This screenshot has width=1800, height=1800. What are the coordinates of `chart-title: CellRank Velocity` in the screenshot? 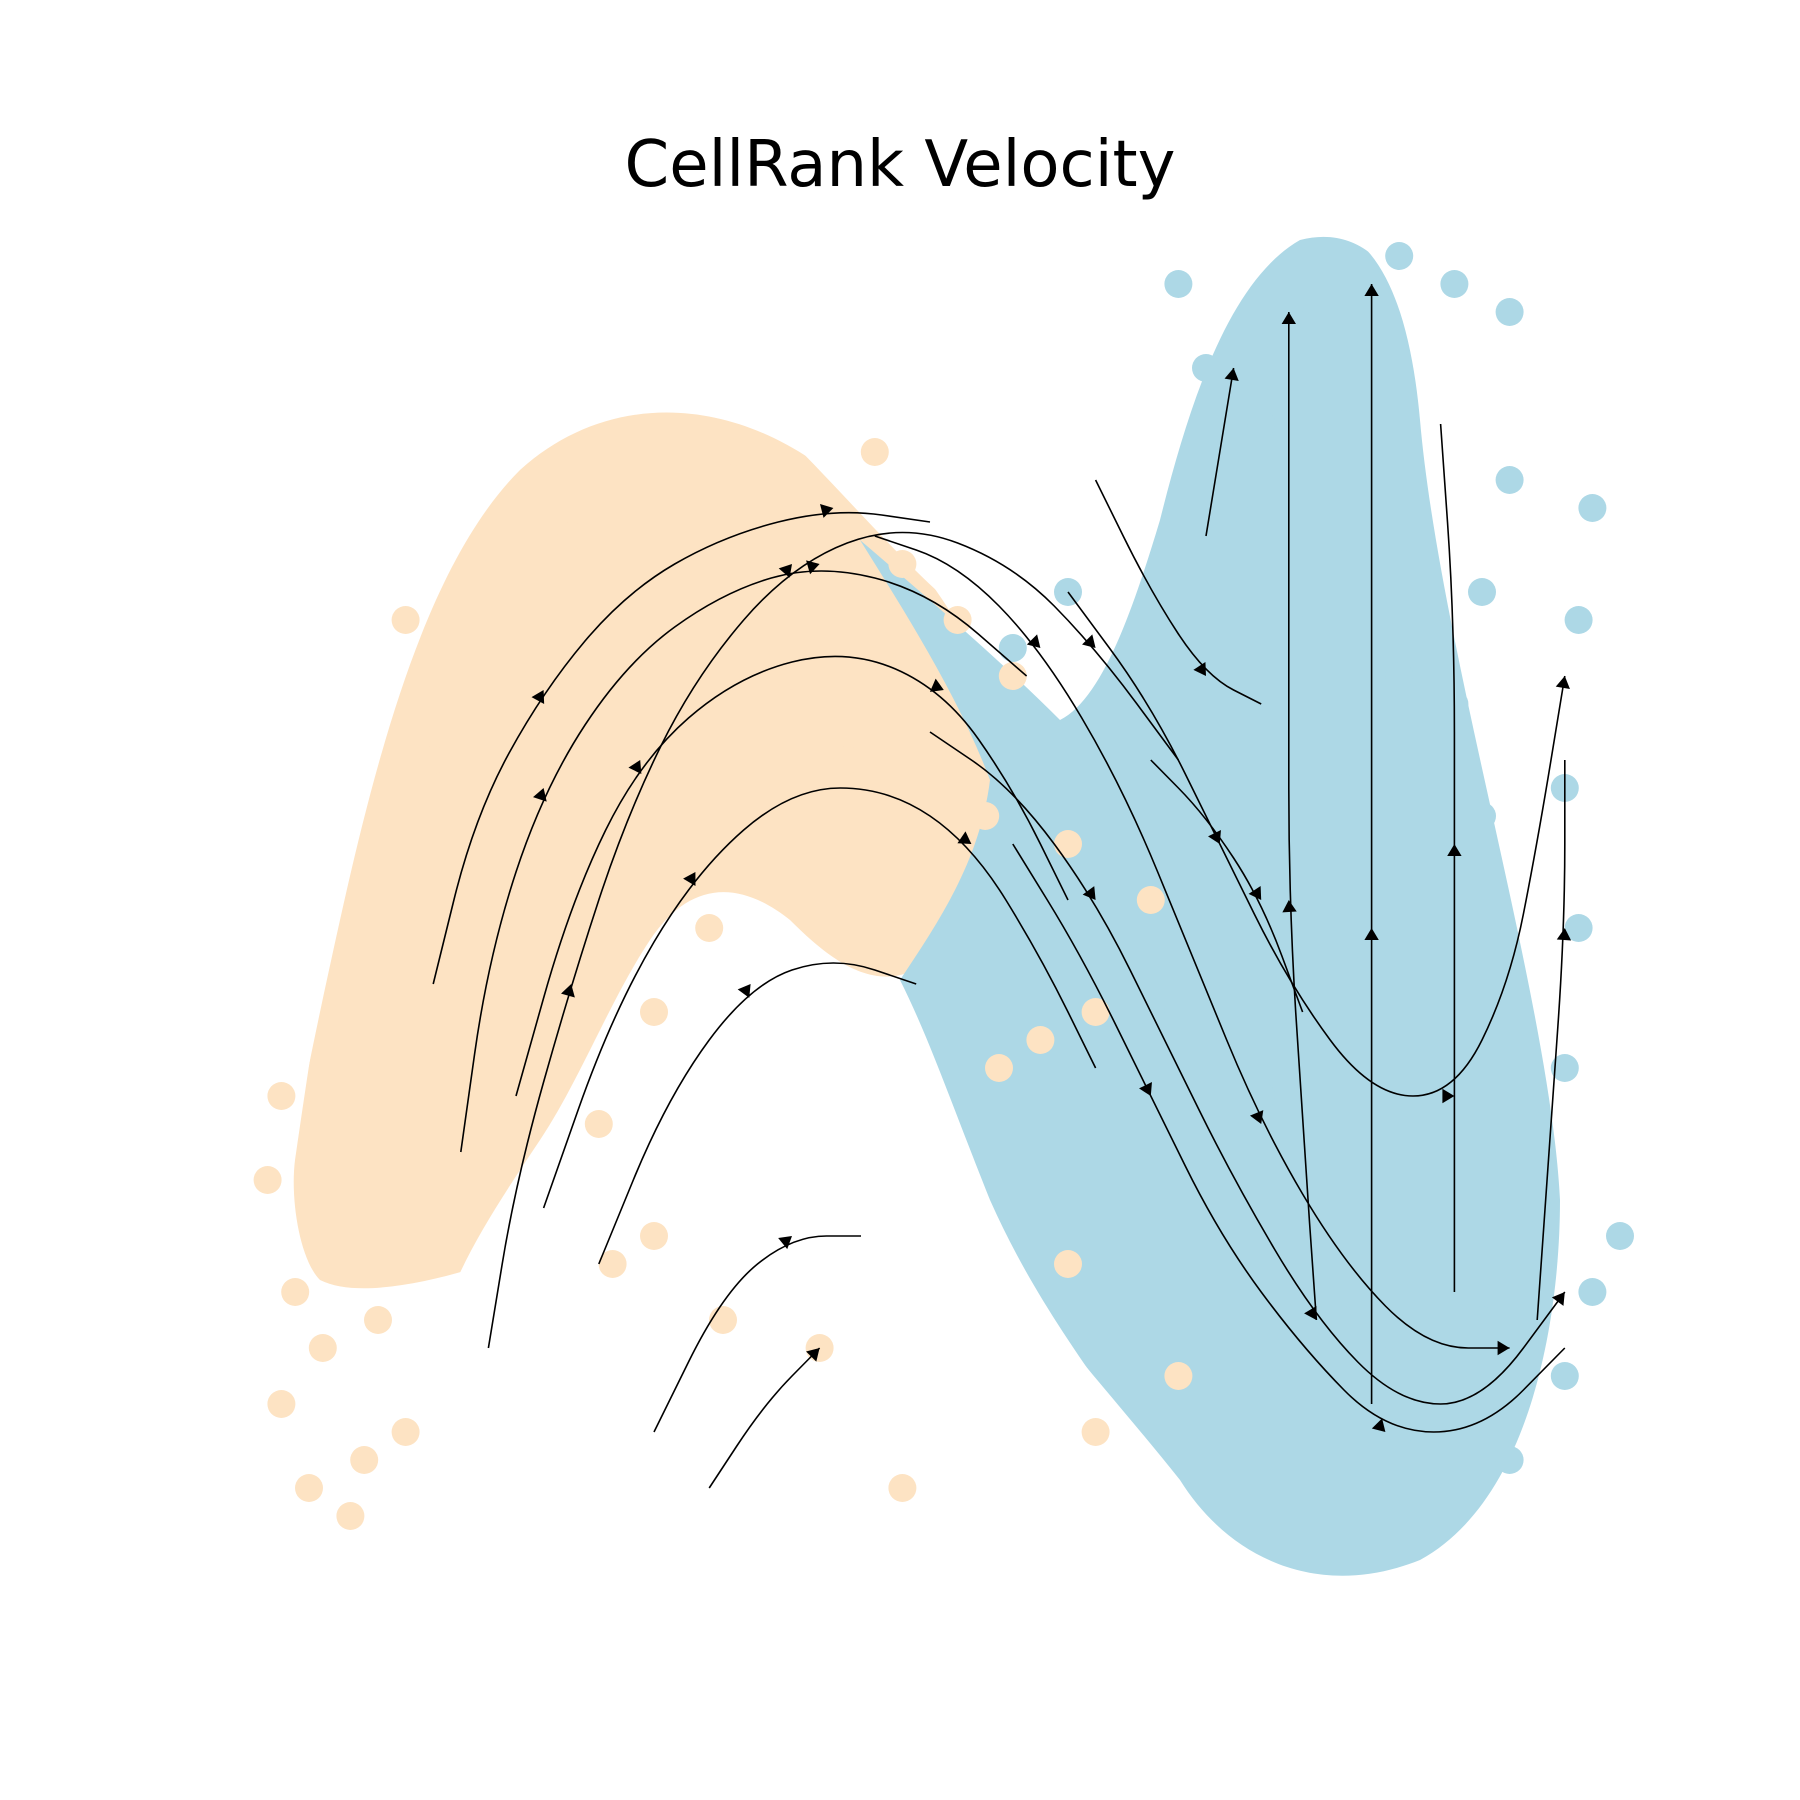 It's located at (900, 165).